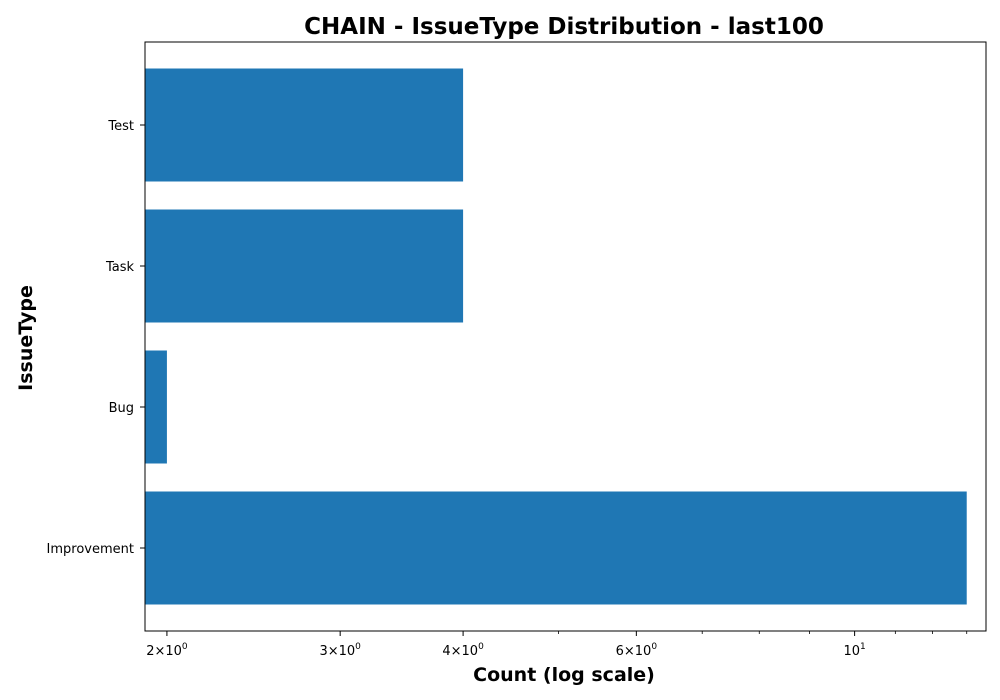 Image resolution: width=1000 pixels, height=700 pixels. I want to click on x-axis-label: Count (log scale), so click(564, 675).